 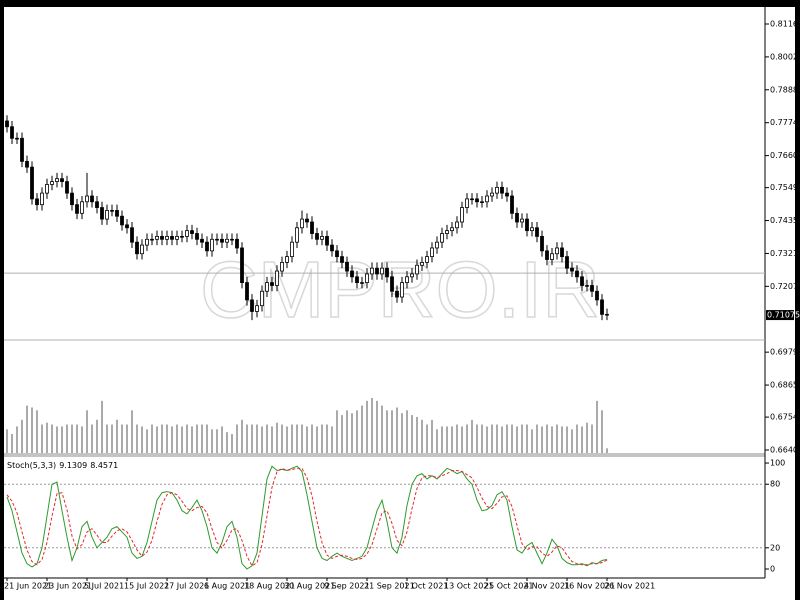 What do you see at coordinates (426, 586) in the screenshot?
I see `x-tick-label: 1 Oct 2021` at bounding box center [426, 586].